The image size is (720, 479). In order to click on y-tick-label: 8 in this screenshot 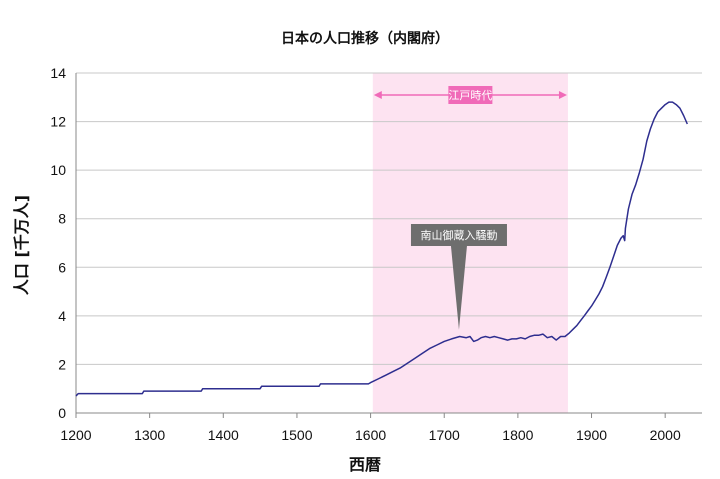, I will do `click(62, 219)`.